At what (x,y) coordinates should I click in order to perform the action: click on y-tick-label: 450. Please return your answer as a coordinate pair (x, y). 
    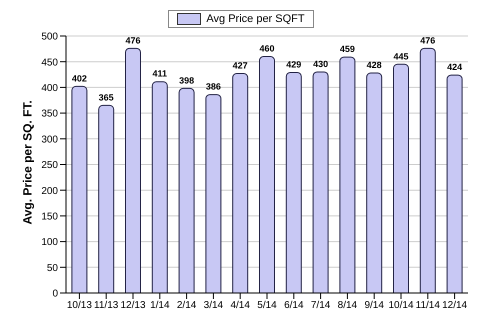
    Looking at the image, I should click on (49, 62).